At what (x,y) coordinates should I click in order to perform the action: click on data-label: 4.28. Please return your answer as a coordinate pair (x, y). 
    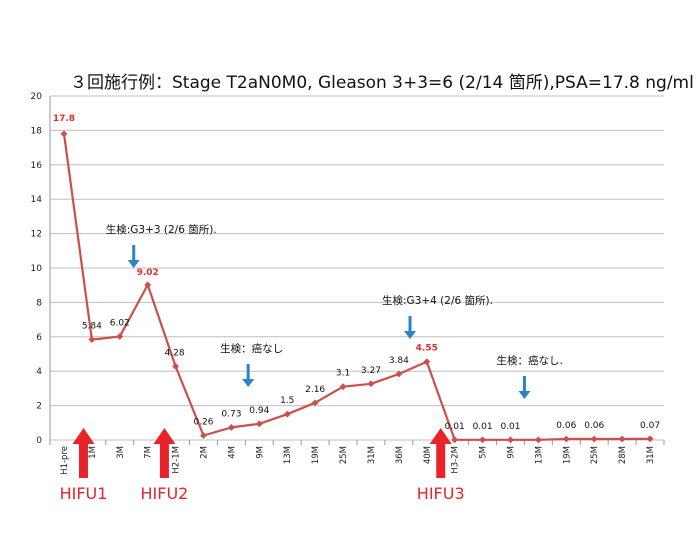
    Looking at the image, I should click on (175, 353).